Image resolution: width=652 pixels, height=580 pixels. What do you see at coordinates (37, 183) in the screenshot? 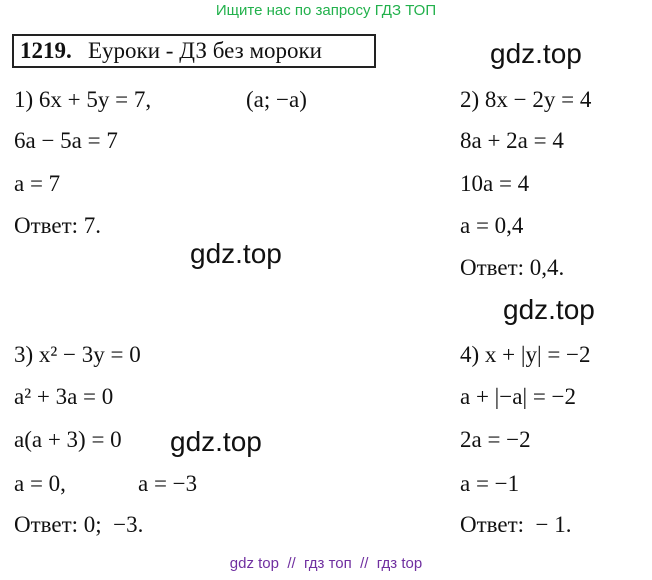
I see `math-line: a = 7` at bounding box center [37, 183].